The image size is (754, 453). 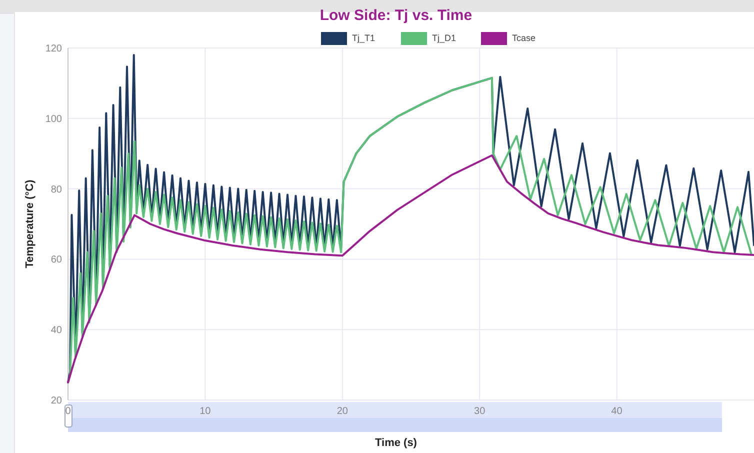 What do you see at coordinates (342, 411) in the screenshot?
I see `x-tick-label: 20` at bounding box center [342, 411].